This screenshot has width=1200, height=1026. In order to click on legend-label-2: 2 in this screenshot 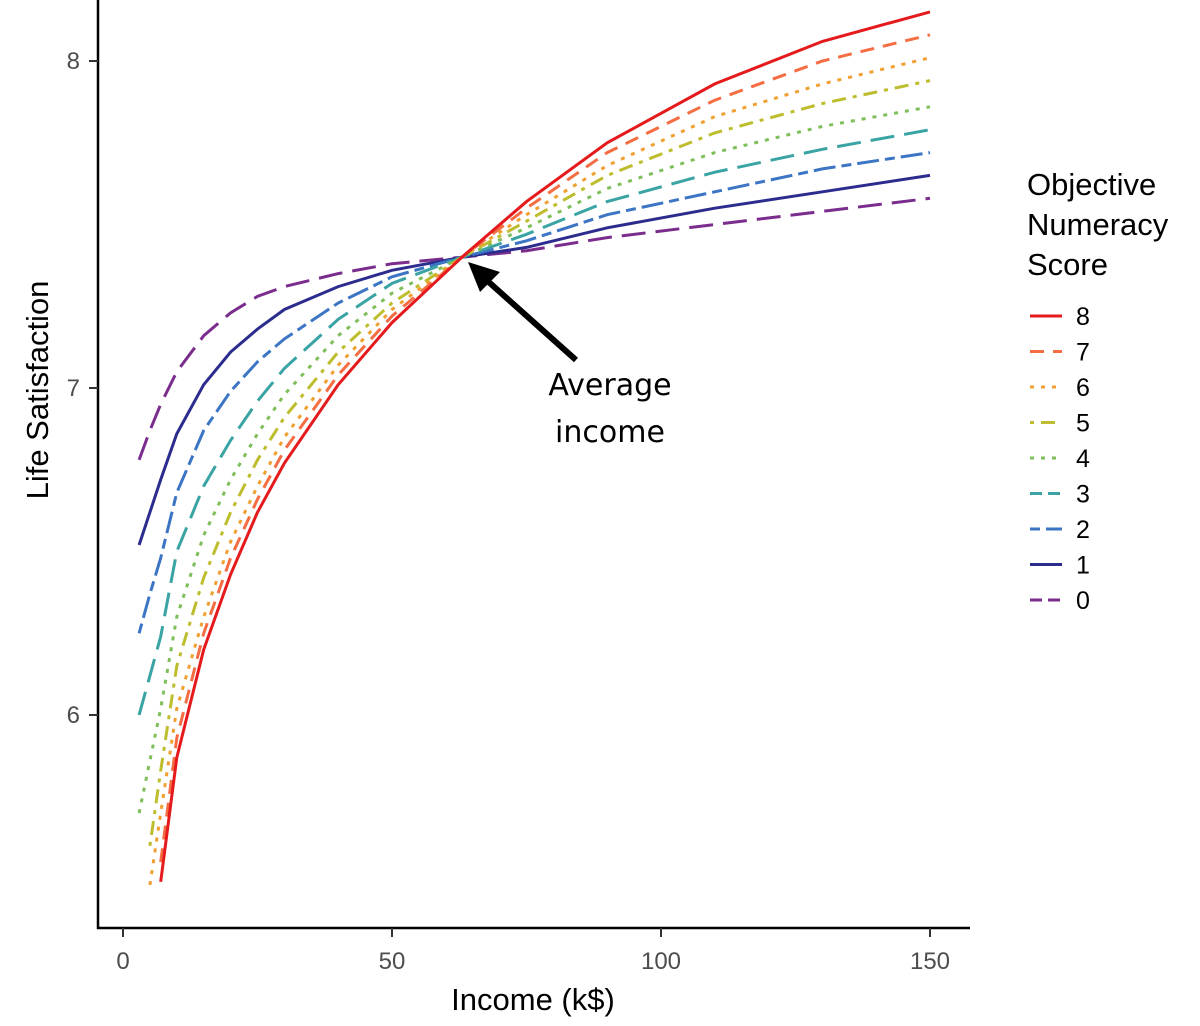, I will do `click(1083, 530)`.